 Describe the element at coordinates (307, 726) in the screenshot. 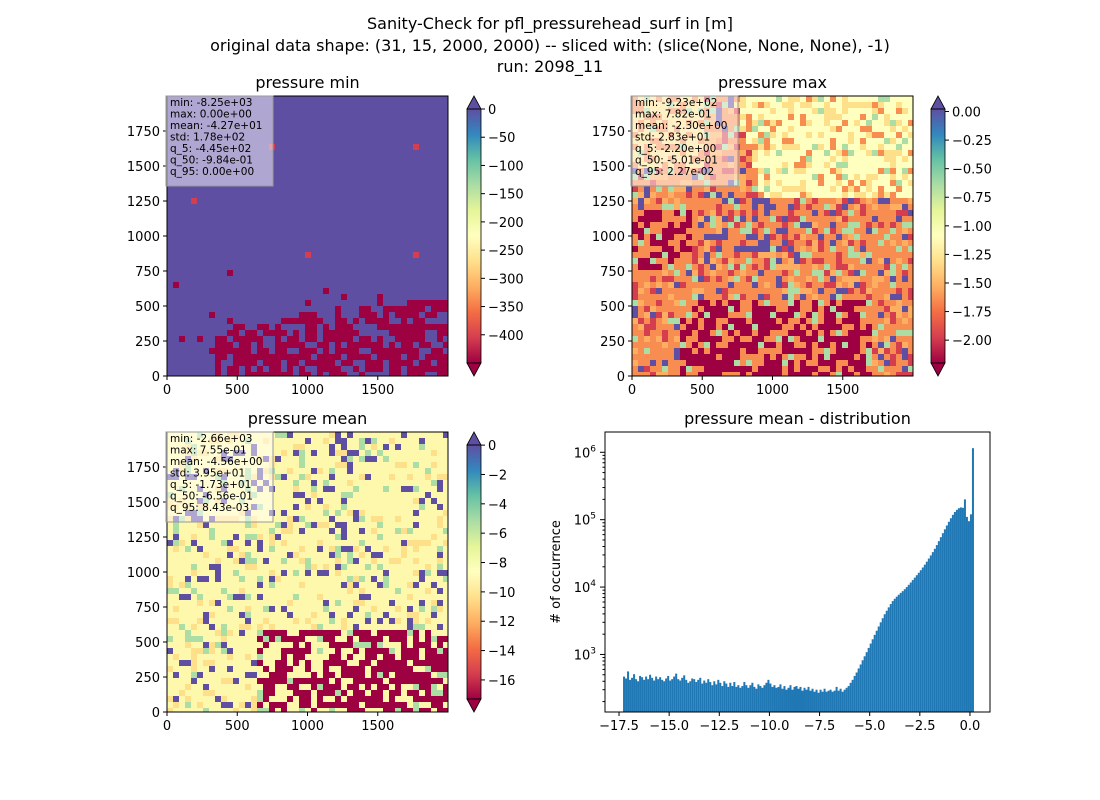

I see `x-tick-label: 1000` at that location.